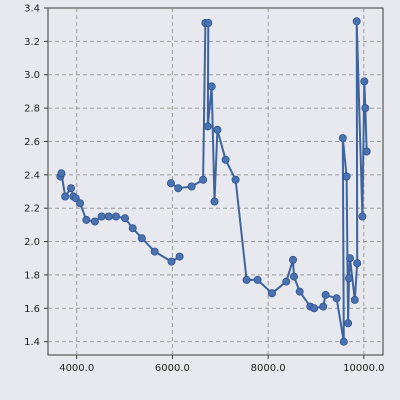 Image resolution: width=400 pixels, height=400 pixels. What do you see at coordinates (32, 242) in the screenshot?
I see `y-tick-label: 2.0` at bounding box center [32, 242].